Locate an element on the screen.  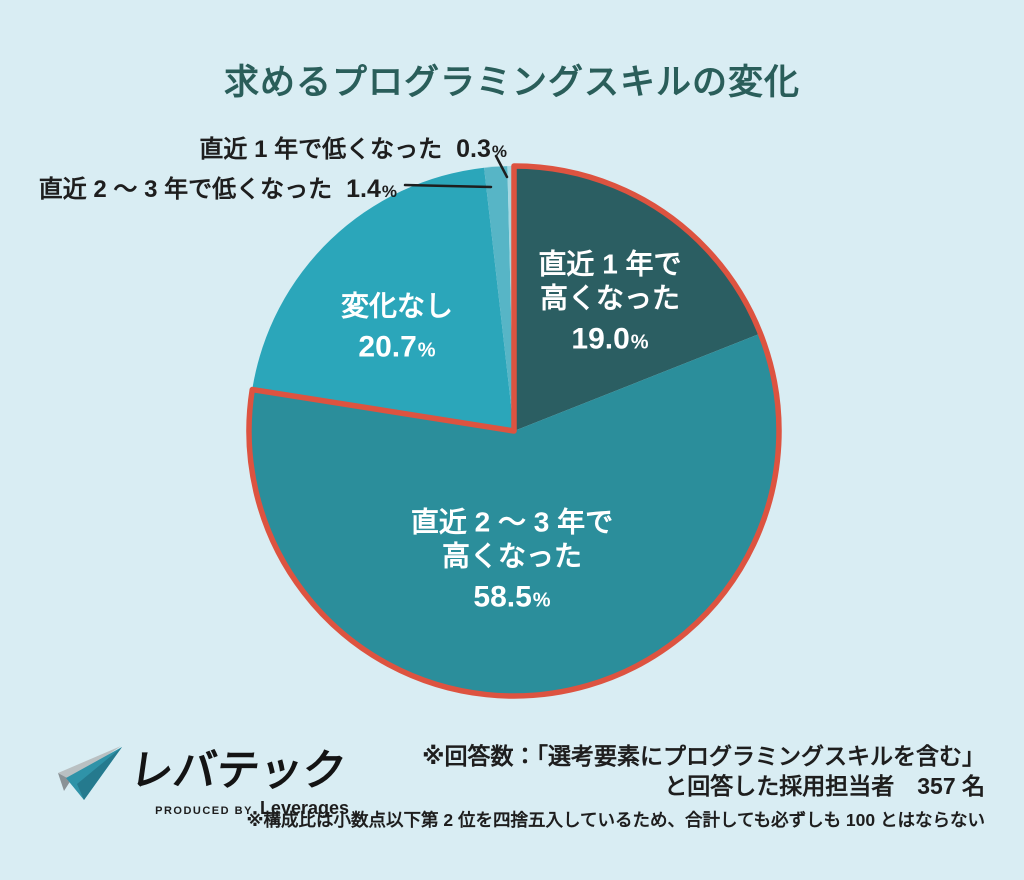
callout-label-4: 直近 1 年で低くなった 0.3% is located at coordinates (353, 146).